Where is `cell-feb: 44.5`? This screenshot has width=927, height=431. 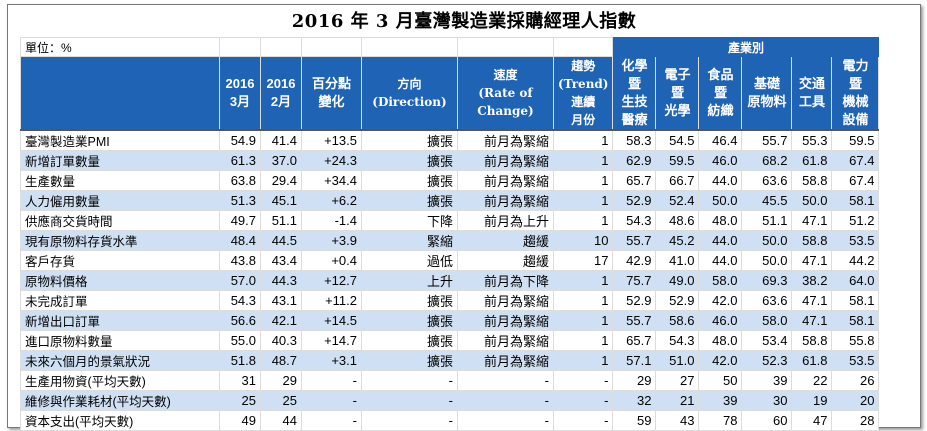
cell-feb: 44.5 is located at coordinates (281, 240).